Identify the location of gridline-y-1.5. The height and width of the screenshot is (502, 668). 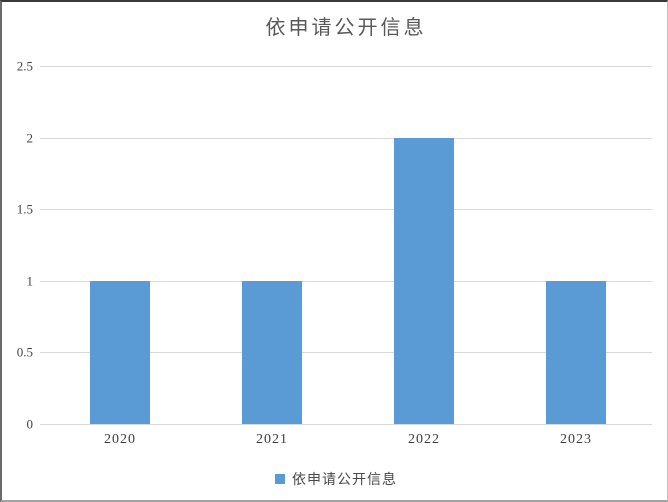
(346, 209).